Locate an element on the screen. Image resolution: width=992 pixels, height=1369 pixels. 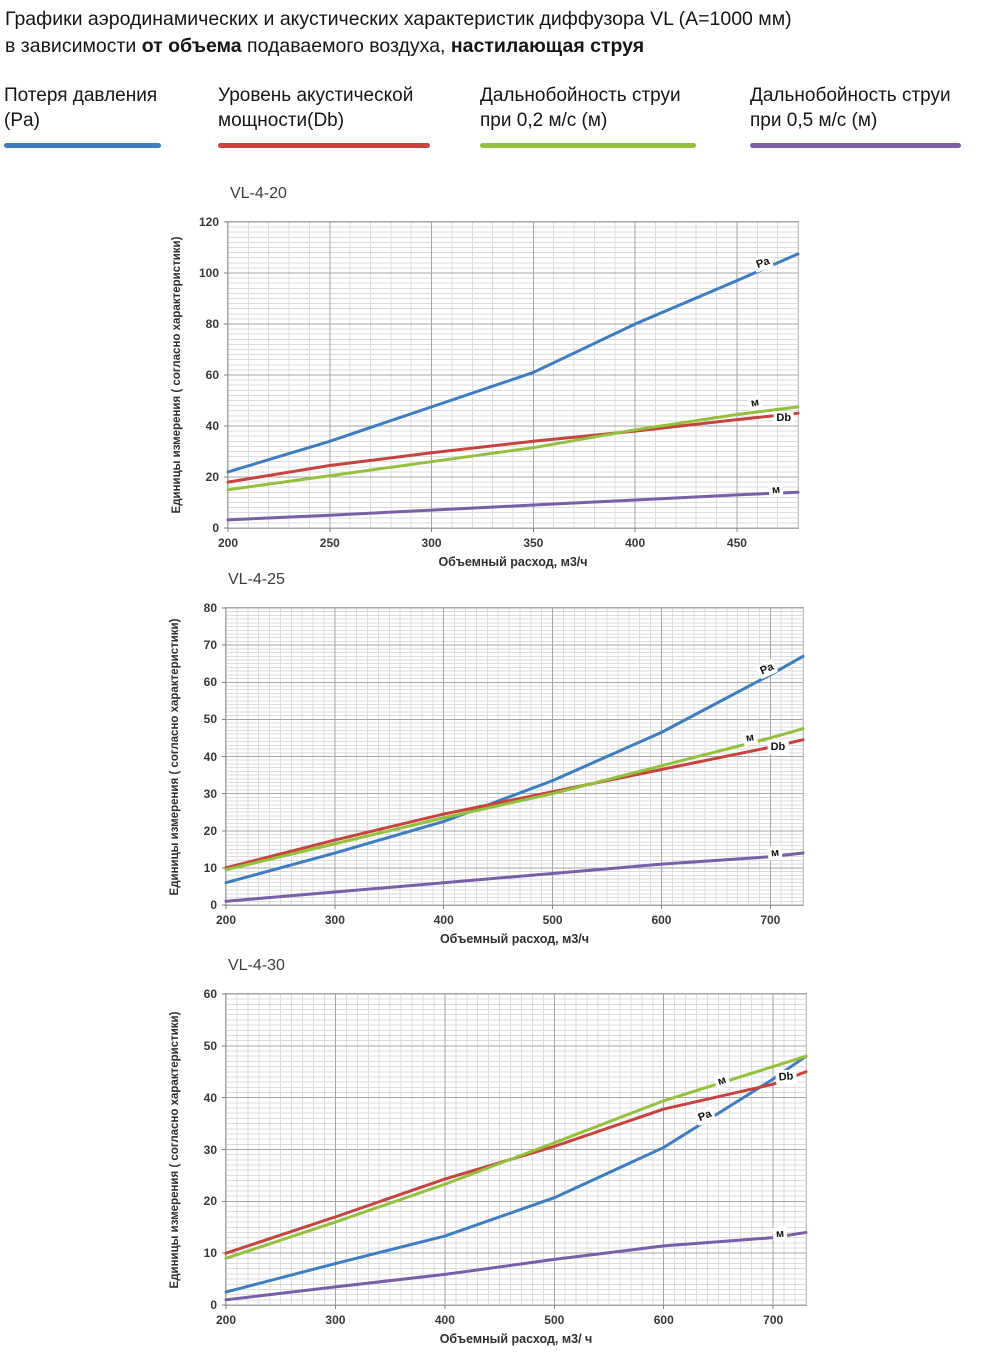
y-tick-label: 100 is located at coordinates (208, 273).